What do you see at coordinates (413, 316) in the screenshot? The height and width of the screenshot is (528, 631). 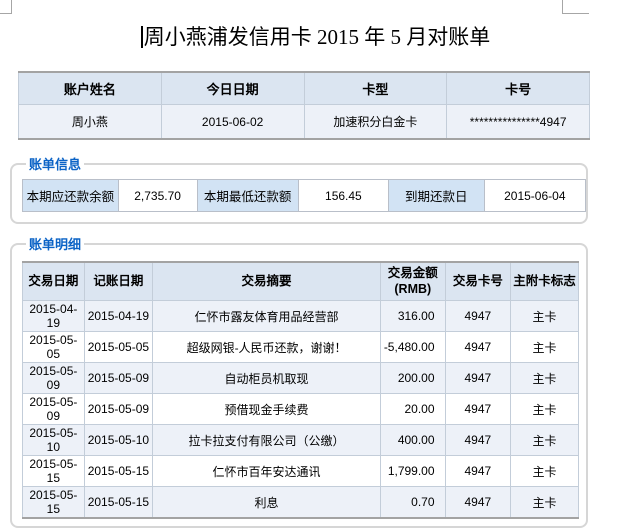 I see `transaction-amount-cell: 316.00` at bounding box center [413, 316].